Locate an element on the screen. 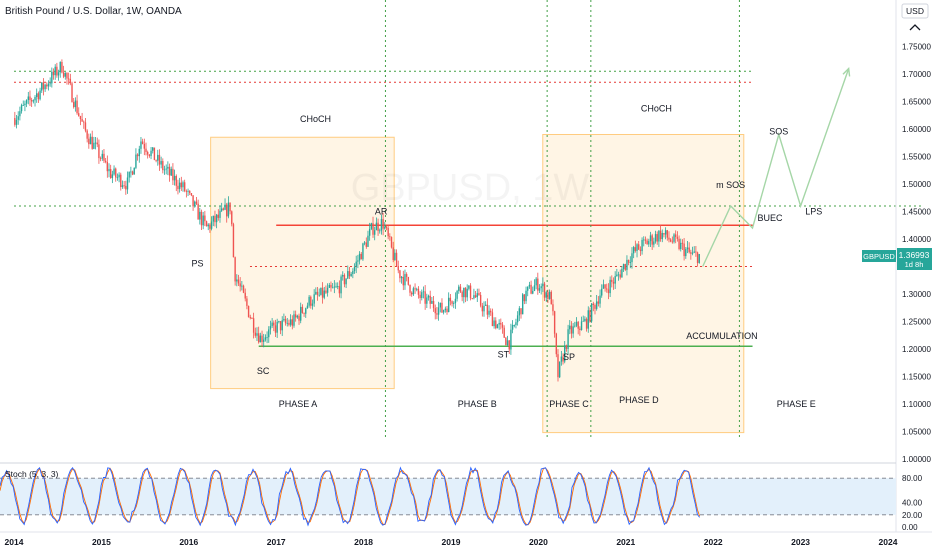 The image size is (932, 550). annotation-label: ACCUMULATION is located at coordinates (721, 336).